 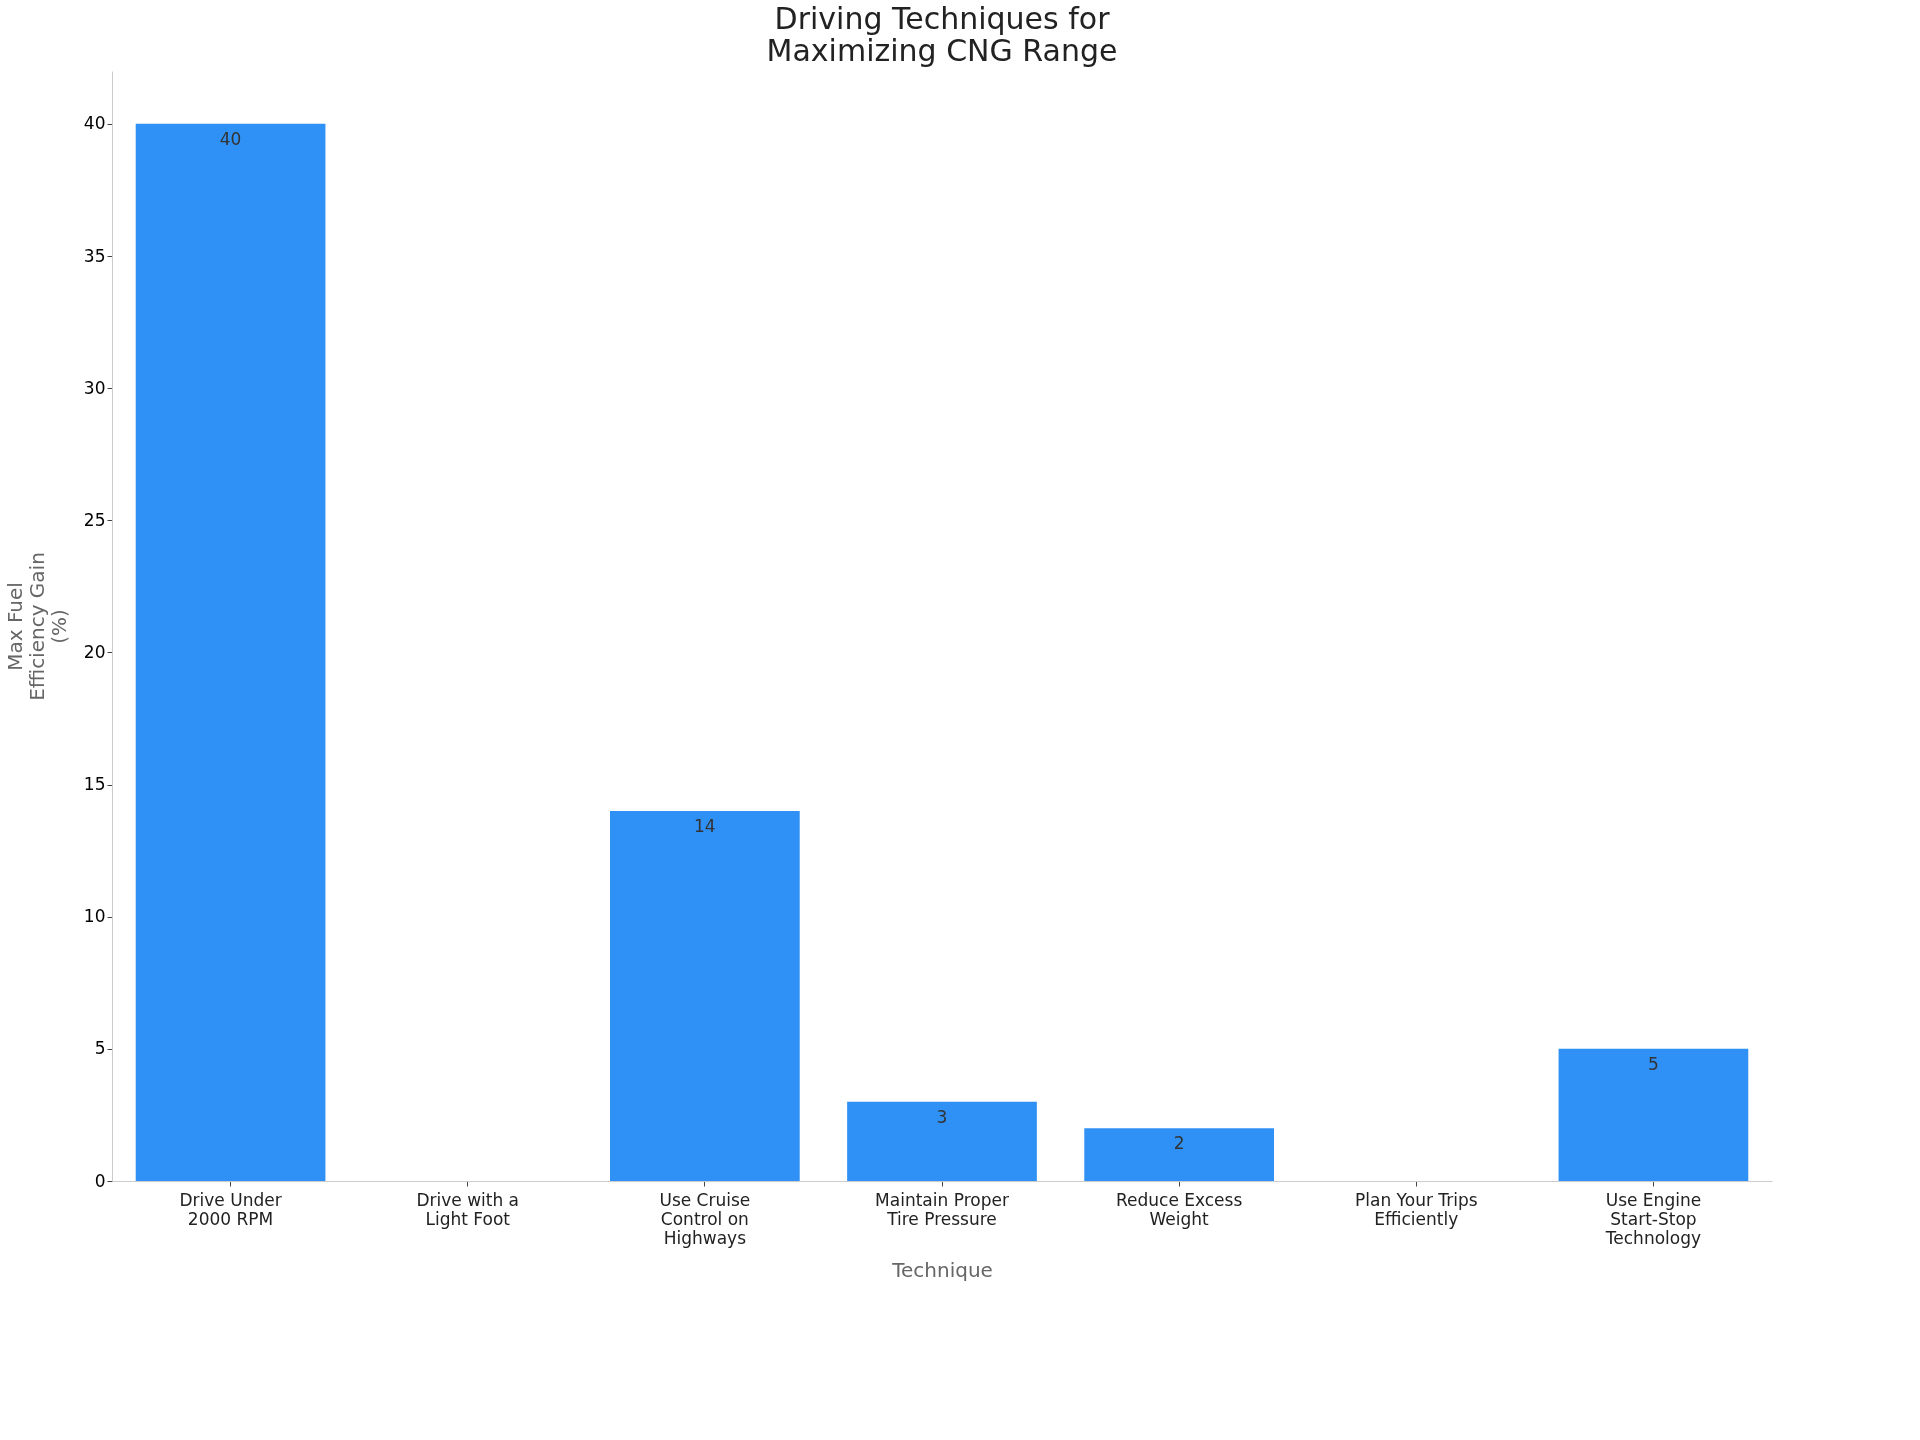 What do you see at coordinates (94, 916) in the screenshot?
I see `y-tick-label: 10` at bounding box center [94, 916].